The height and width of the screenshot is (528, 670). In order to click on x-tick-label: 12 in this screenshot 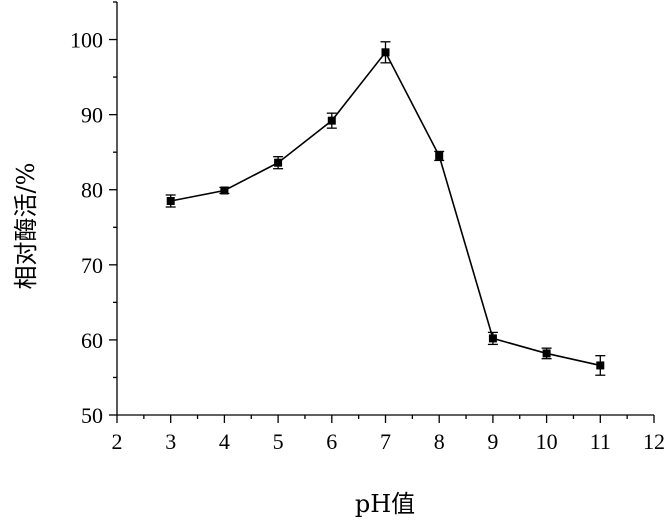, I will do `click(654, 441)`.